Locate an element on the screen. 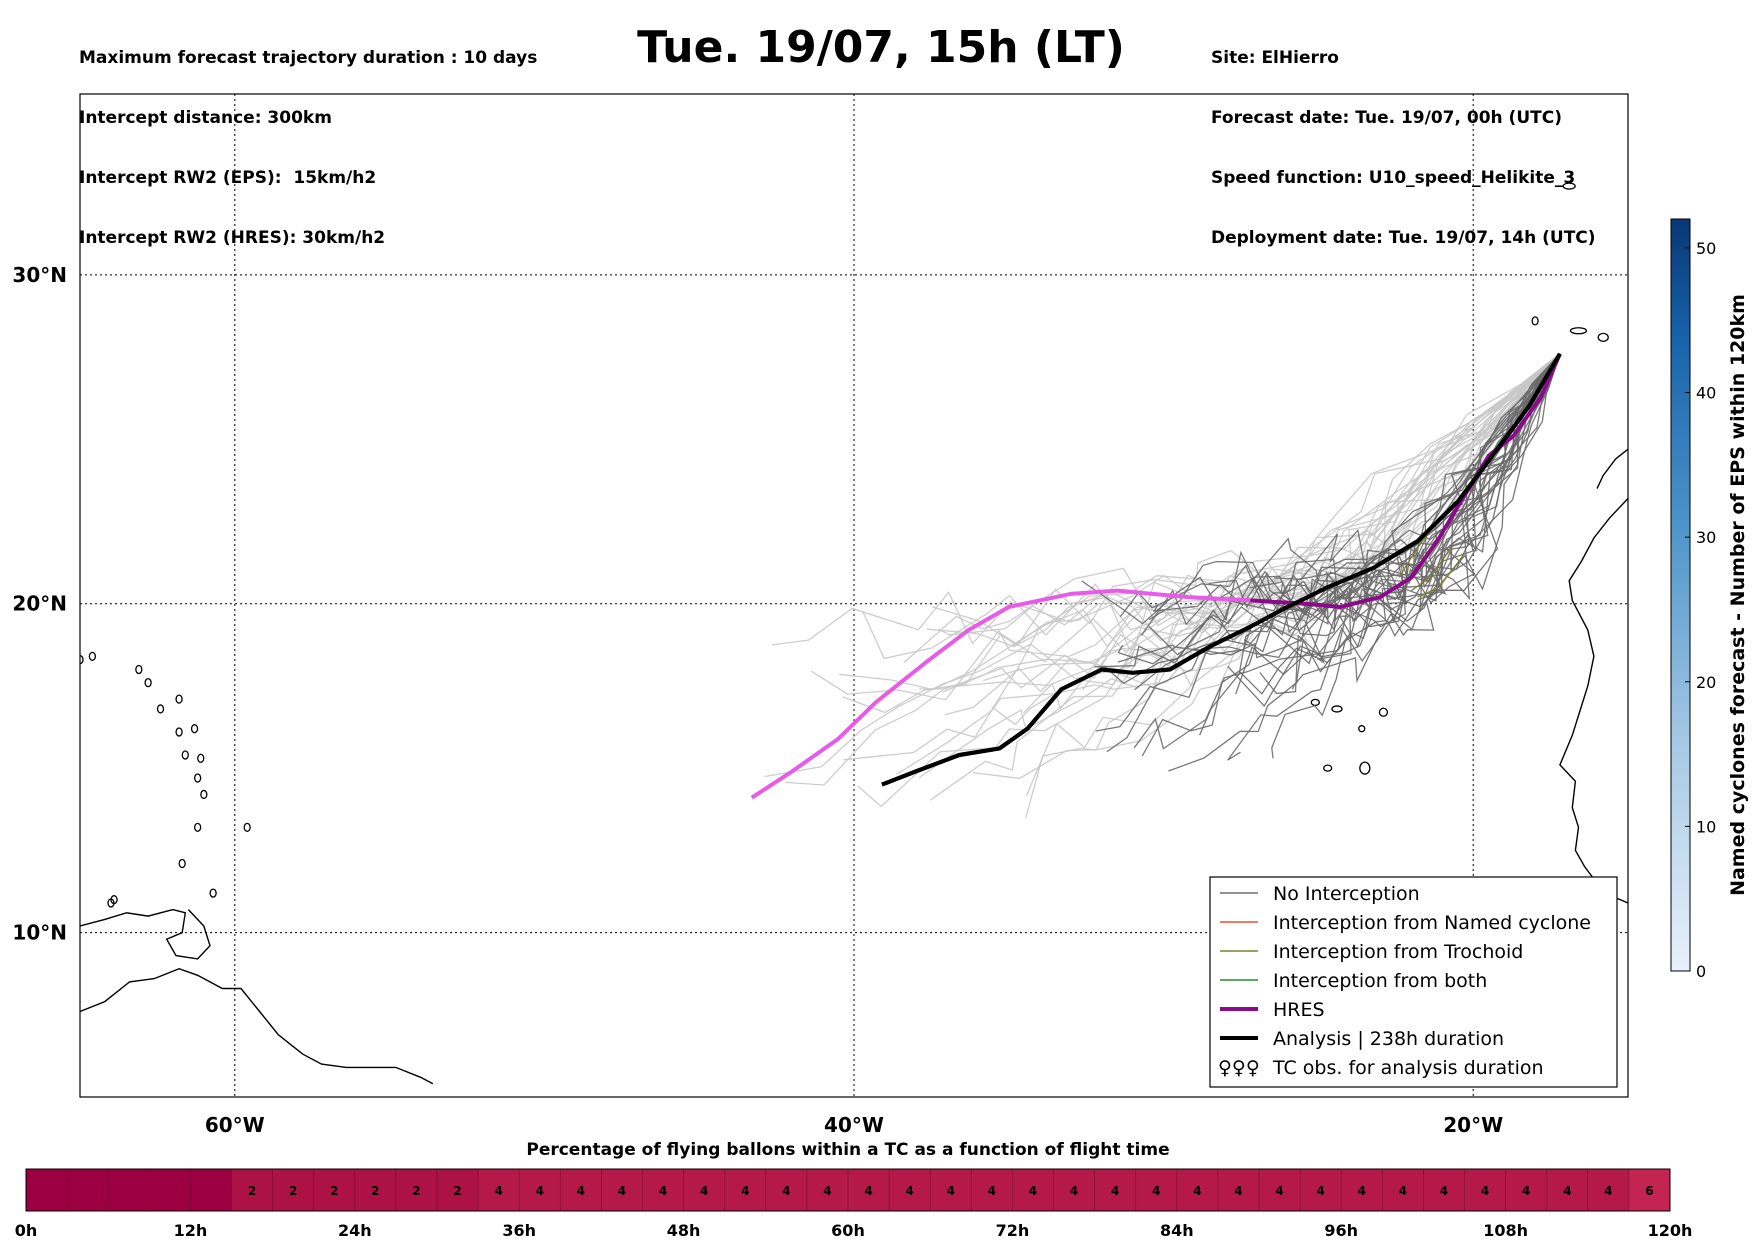 The image size is (1752, 1241). analysis-track is located at coordinates (1221, 569).